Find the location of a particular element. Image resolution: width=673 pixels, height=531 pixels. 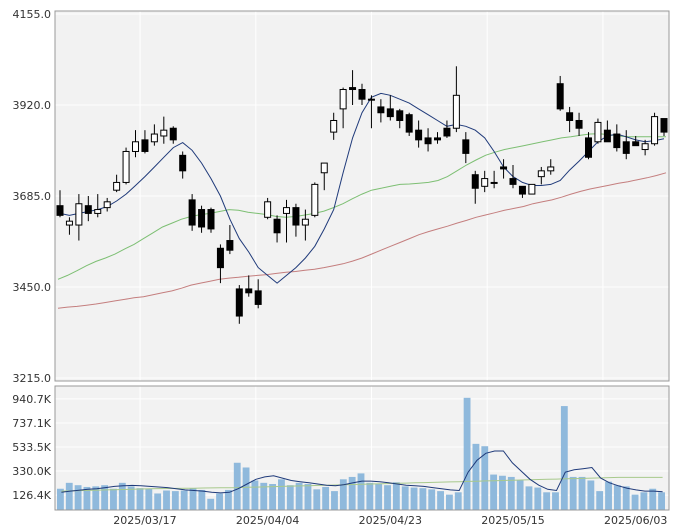

volume-y-axis-labels: 126.4K 330.0K 533.5K 737.1K 940.7K is located at coordinates (31, 447).